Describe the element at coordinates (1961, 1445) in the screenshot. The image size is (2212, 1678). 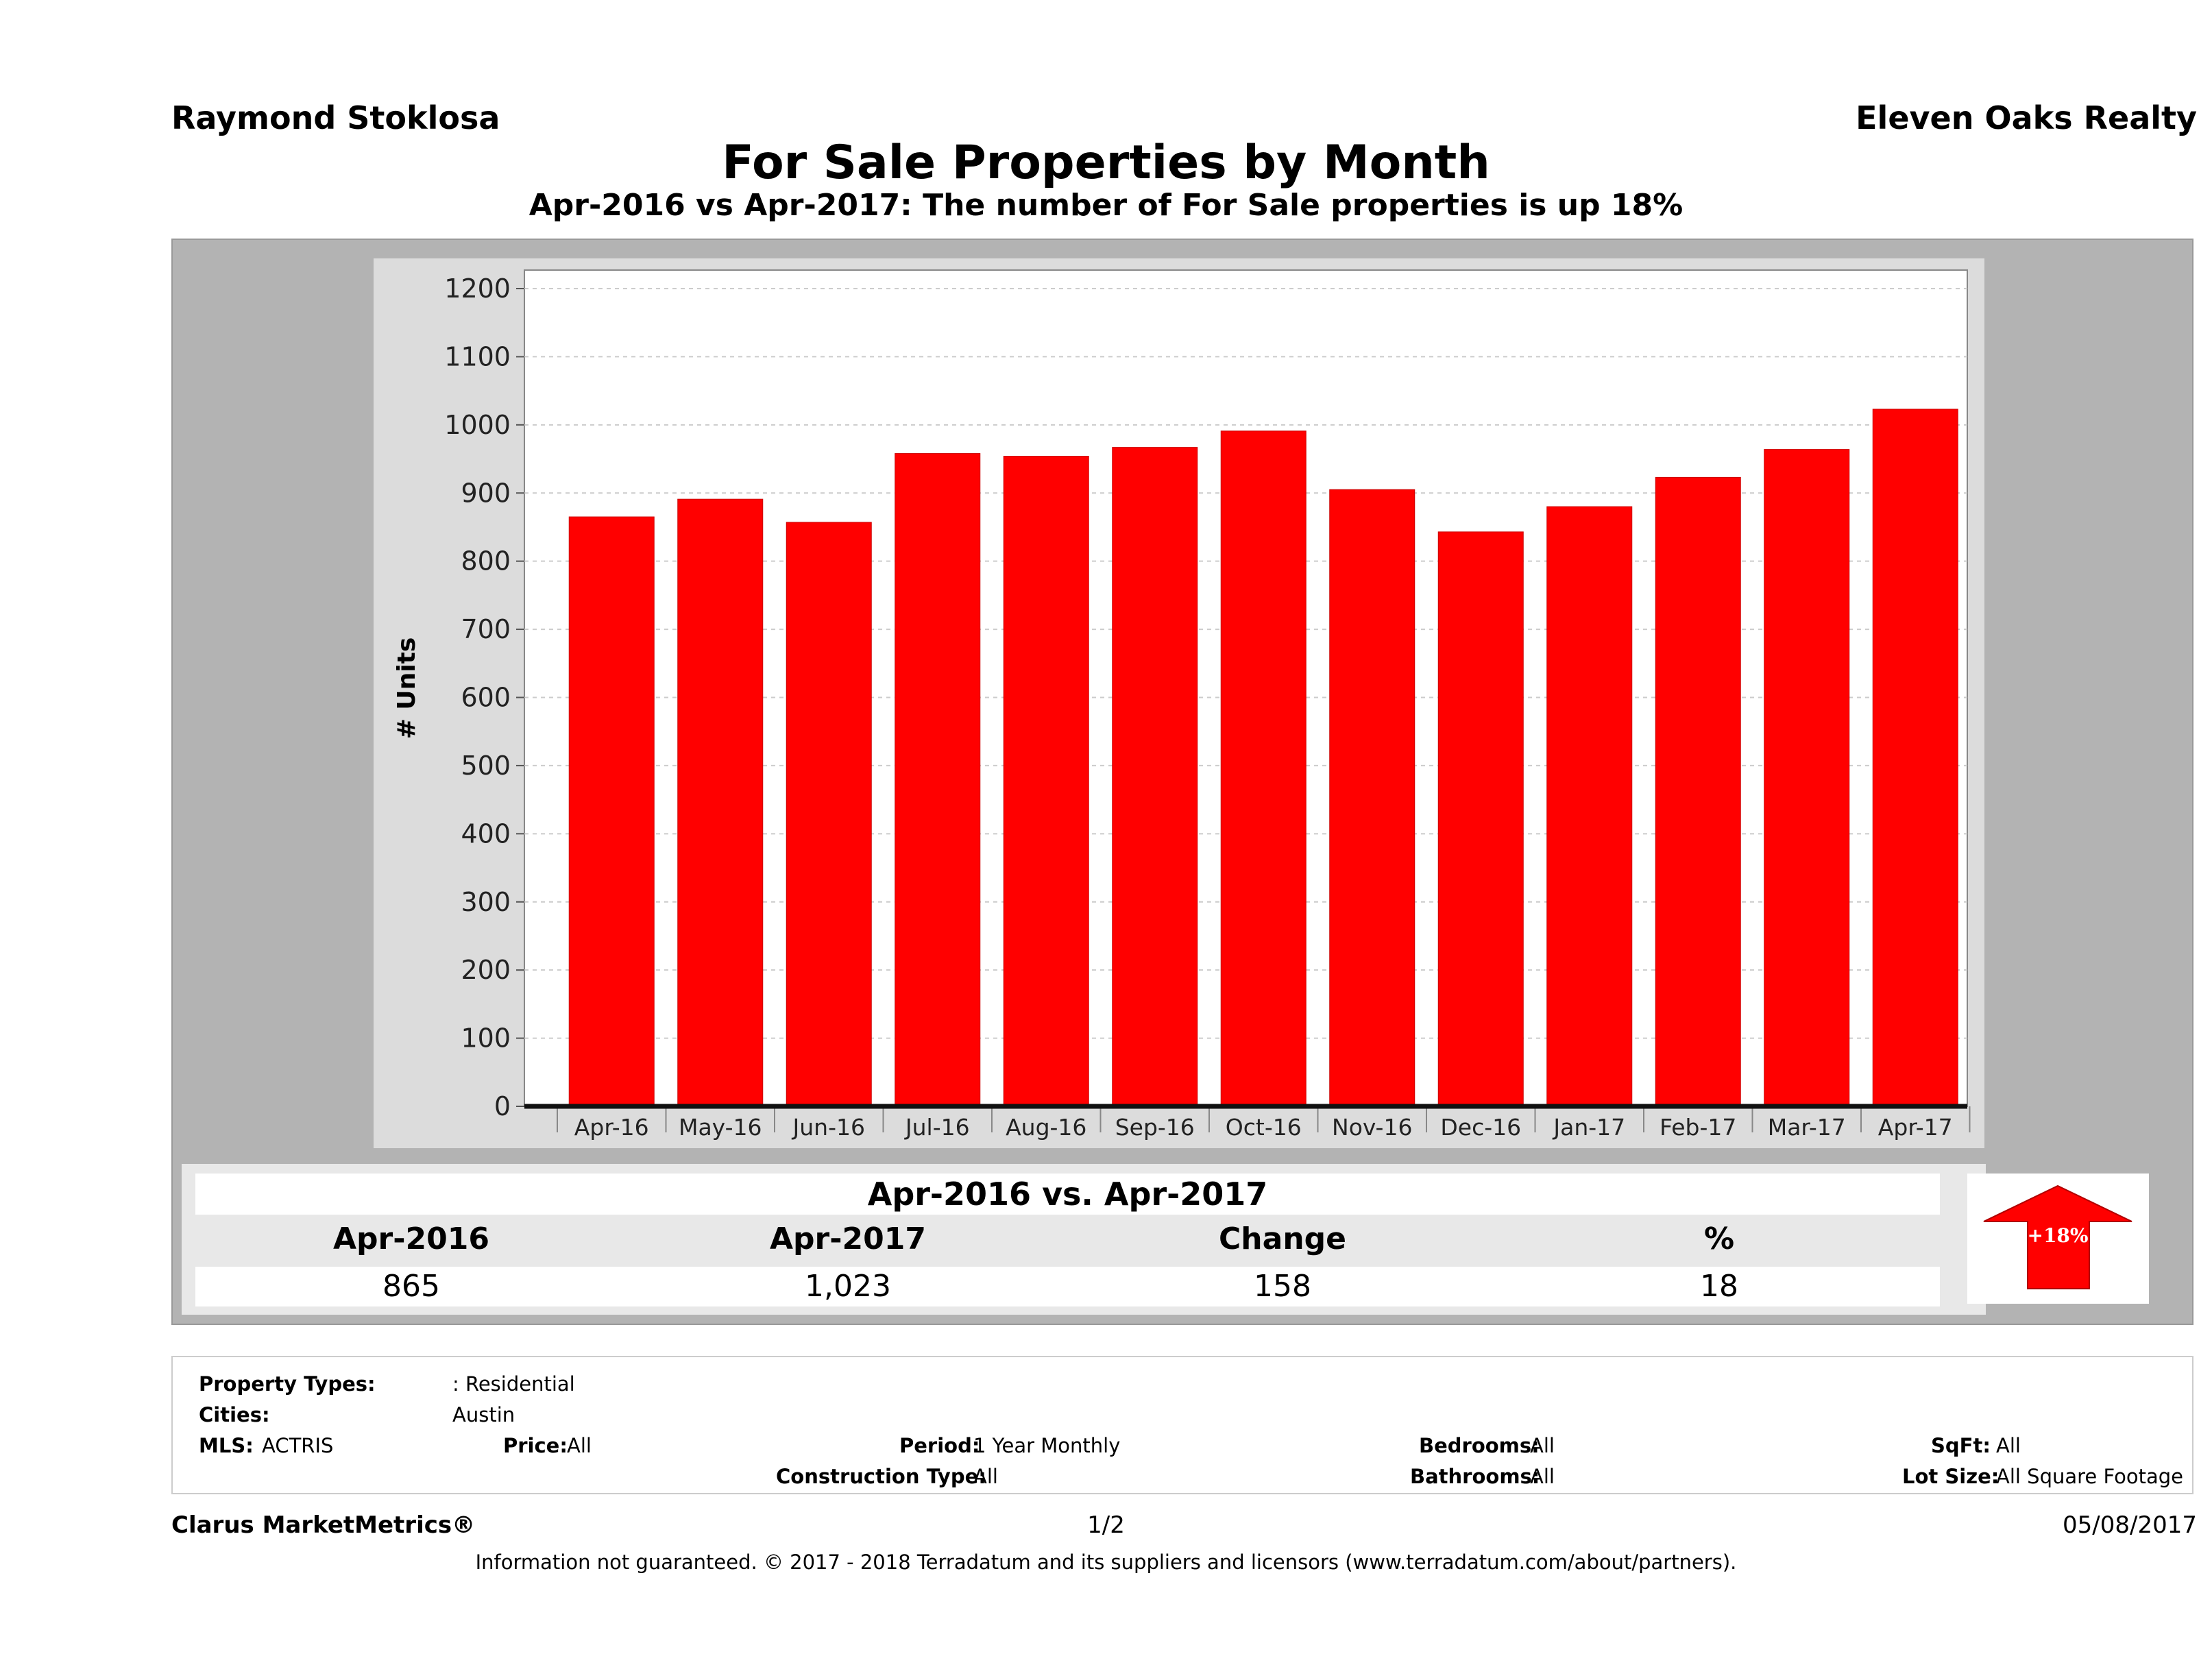
I see `sqft-label: SqFt:` at that location.